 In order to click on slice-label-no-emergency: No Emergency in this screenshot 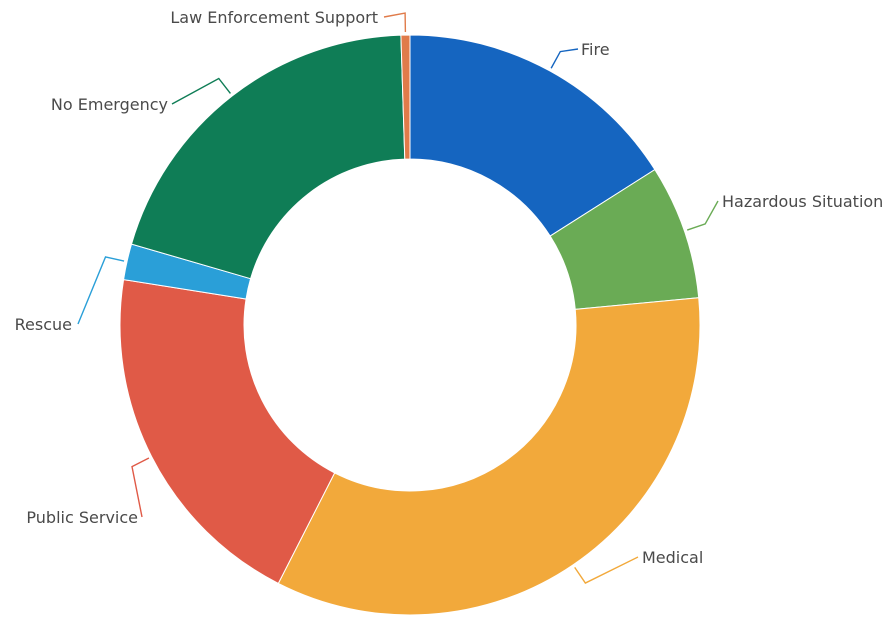, I will do `click(109, 104)`.